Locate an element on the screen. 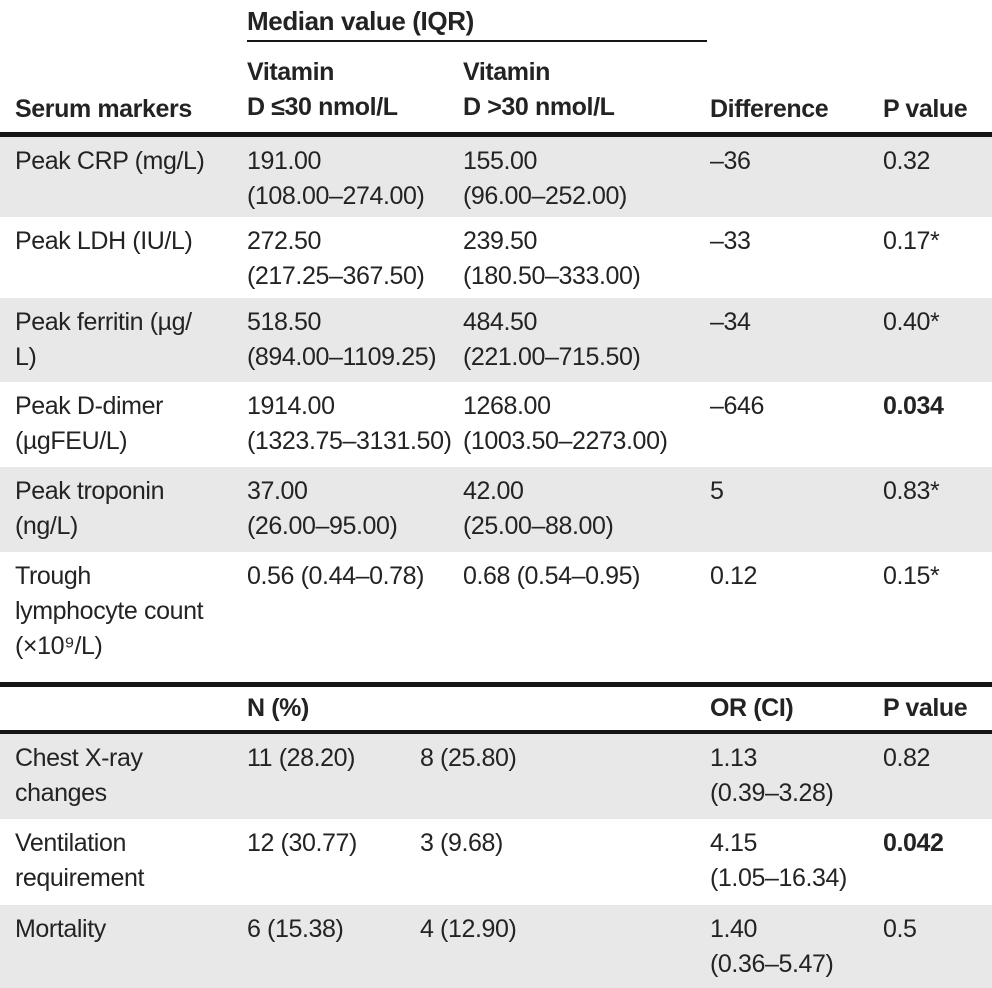  median-low-cell: 191.00 (108.00–274.00) is located at coordinates (336, 178).